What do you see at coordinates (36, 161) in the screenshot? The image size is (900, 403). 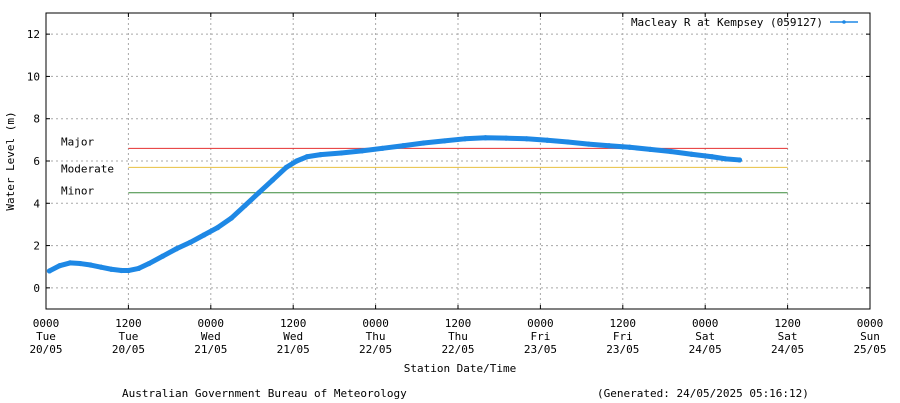 I see `y-tick-label: 6` at bounding box center [36, 161].